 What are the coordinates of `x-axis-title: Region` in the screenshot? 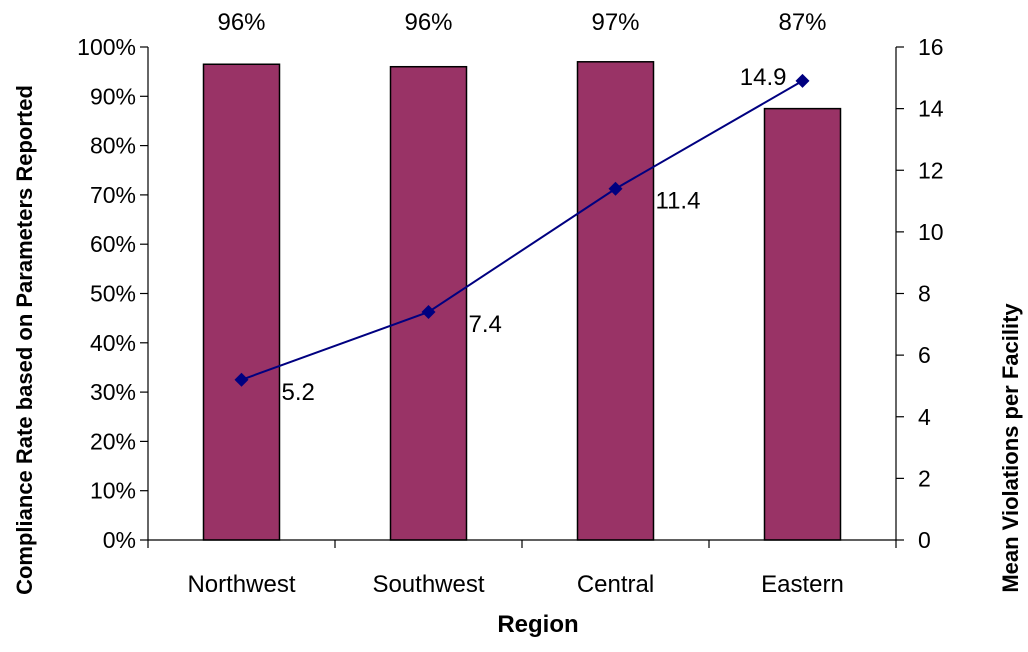 It's located at (537, 624).